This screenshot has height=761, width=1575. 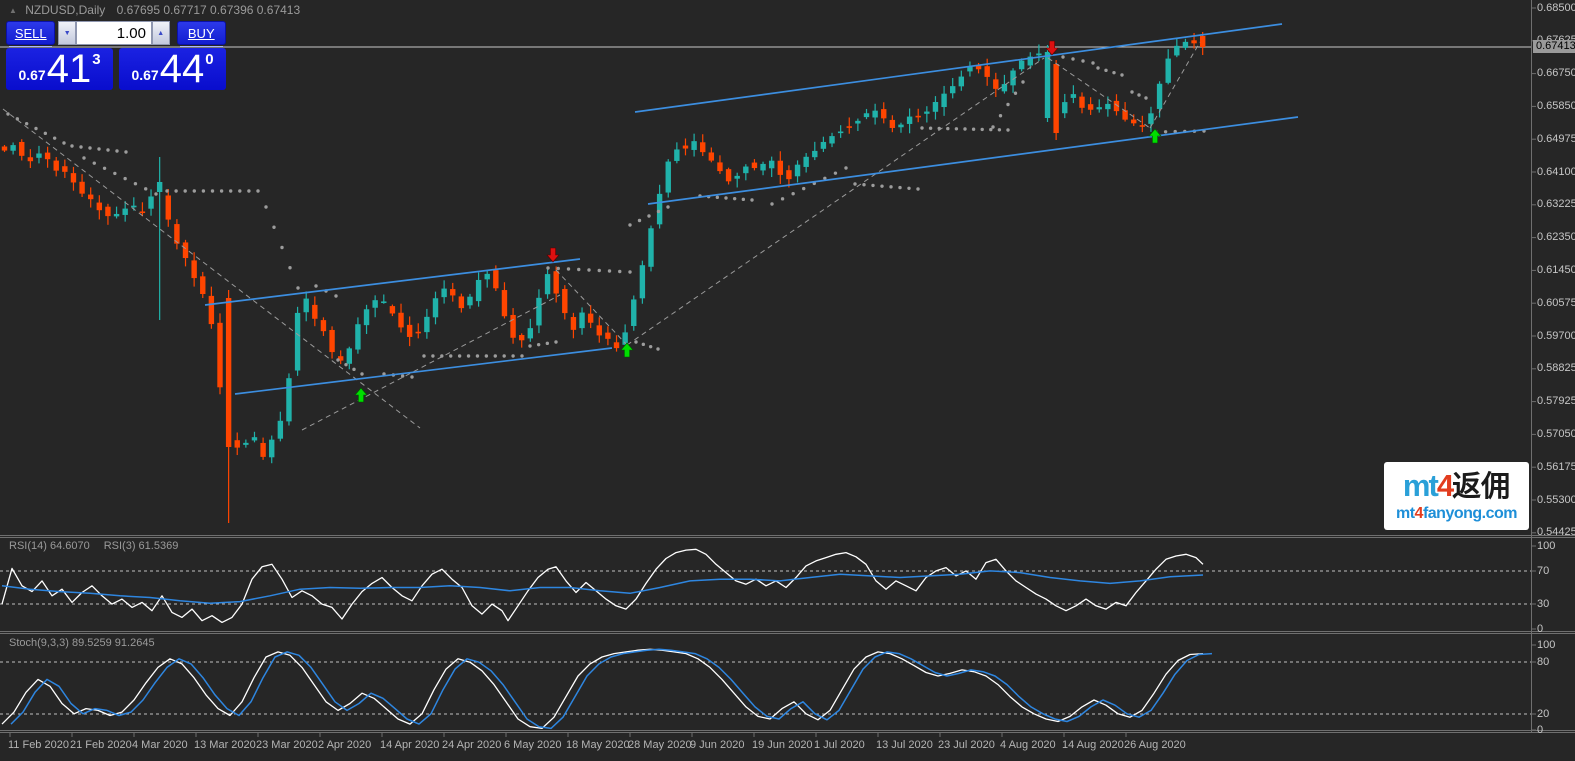 What do you see at coordinates (1543, 603) in the screenshot?
I see `indicator-axis-label: 30` at bounding box center [1543, 603].